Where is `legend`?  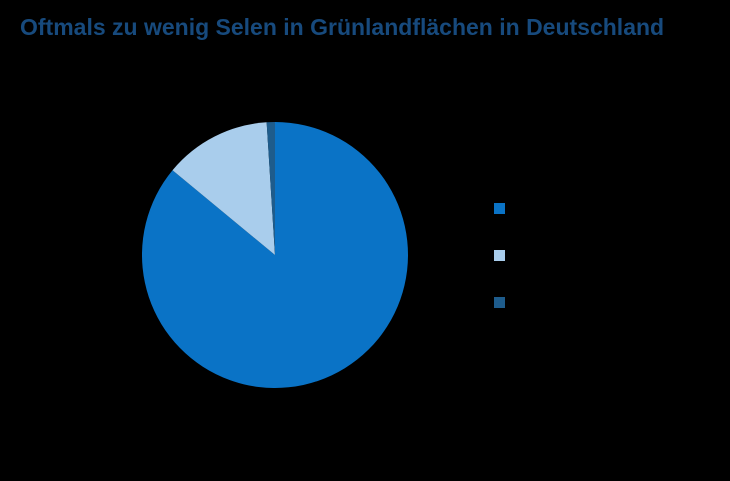 legend is located at coordinates (604, 258).